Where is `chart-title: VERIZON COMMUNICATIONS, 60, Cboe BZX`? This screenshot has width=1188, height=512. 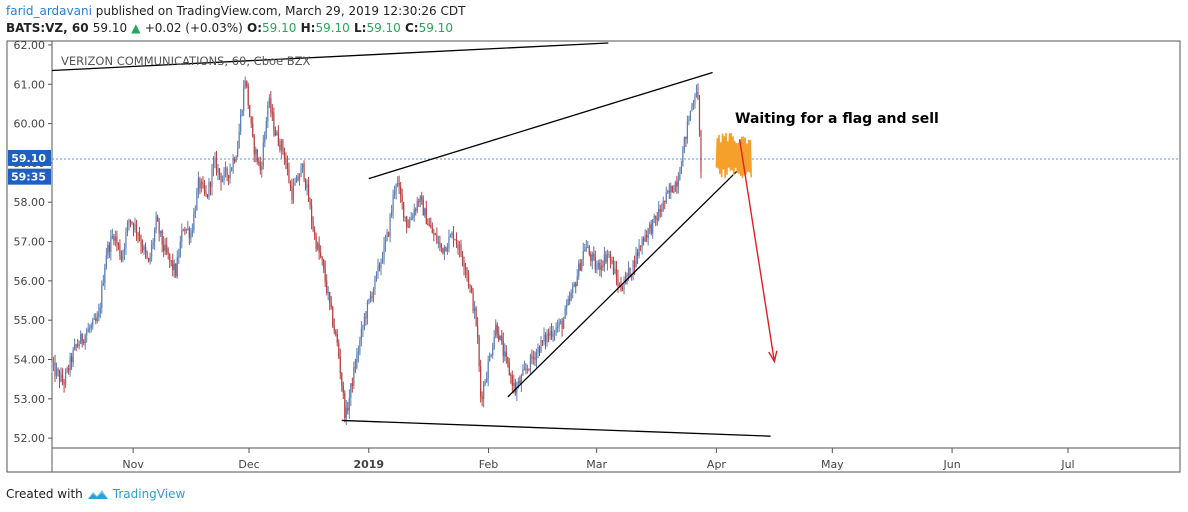 chart-title: VERIZON COMMUNICATIONS, 60, Cboe BZX is located at coordinates (186, 61).